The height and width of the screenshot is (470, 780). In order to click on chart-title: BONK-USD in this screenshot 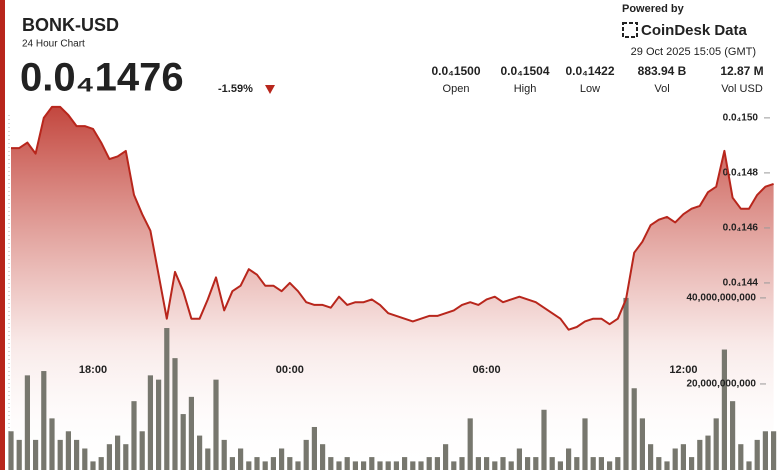, I will do `click(70, 25)`.